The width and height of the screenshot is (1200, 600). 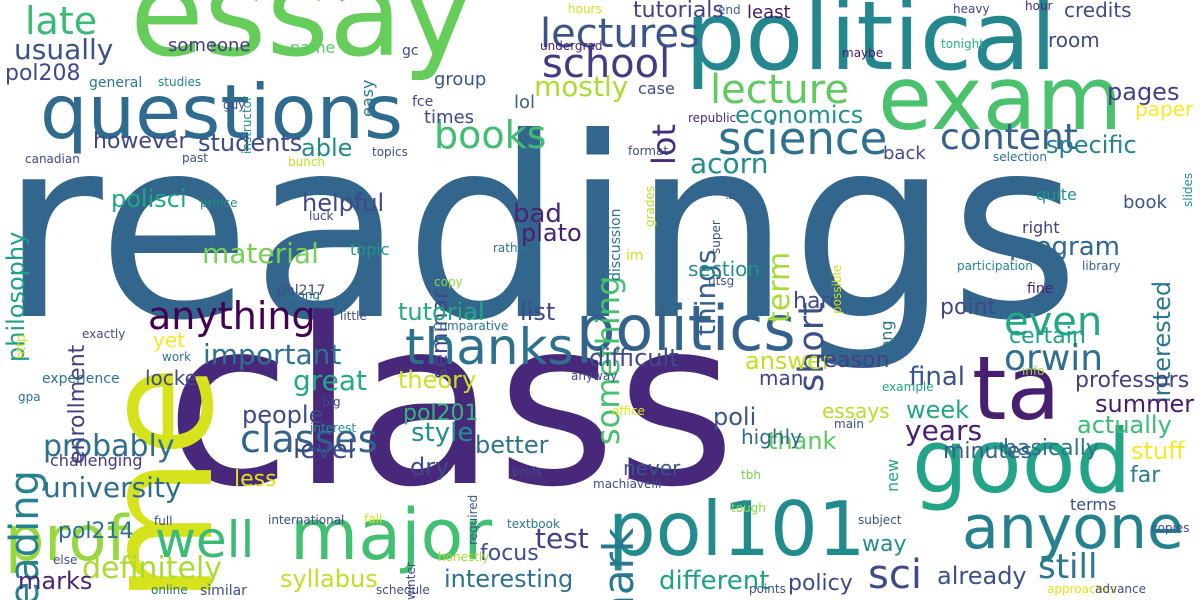 I want to click on cloud-word-content: content, so click(x=1009, y=137).